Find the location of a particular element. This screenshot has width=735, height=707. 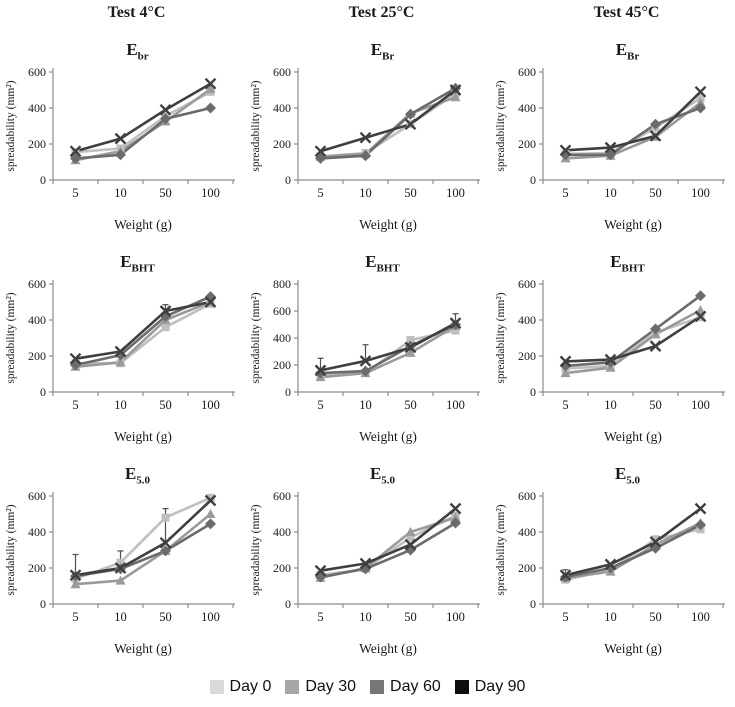

legend-item-day30: Day 30 is located at coordinates (320, 687).